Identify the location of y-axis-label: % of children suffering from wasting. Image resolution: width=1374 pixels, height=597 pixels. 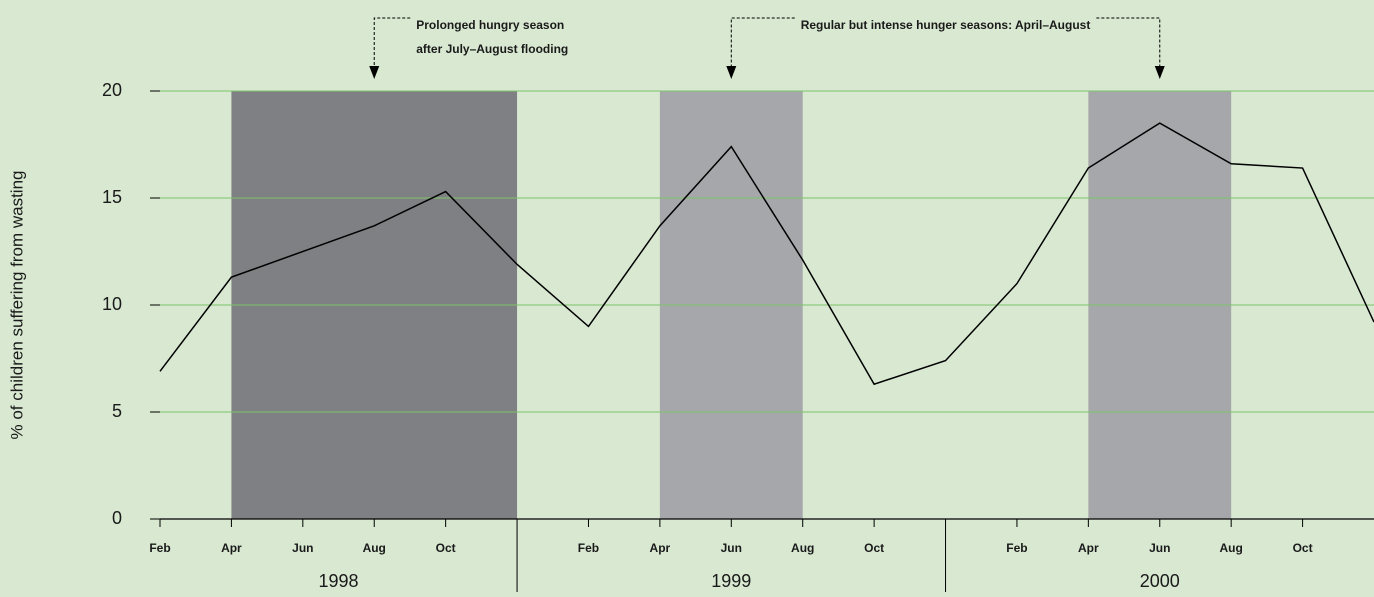
(16, 305).